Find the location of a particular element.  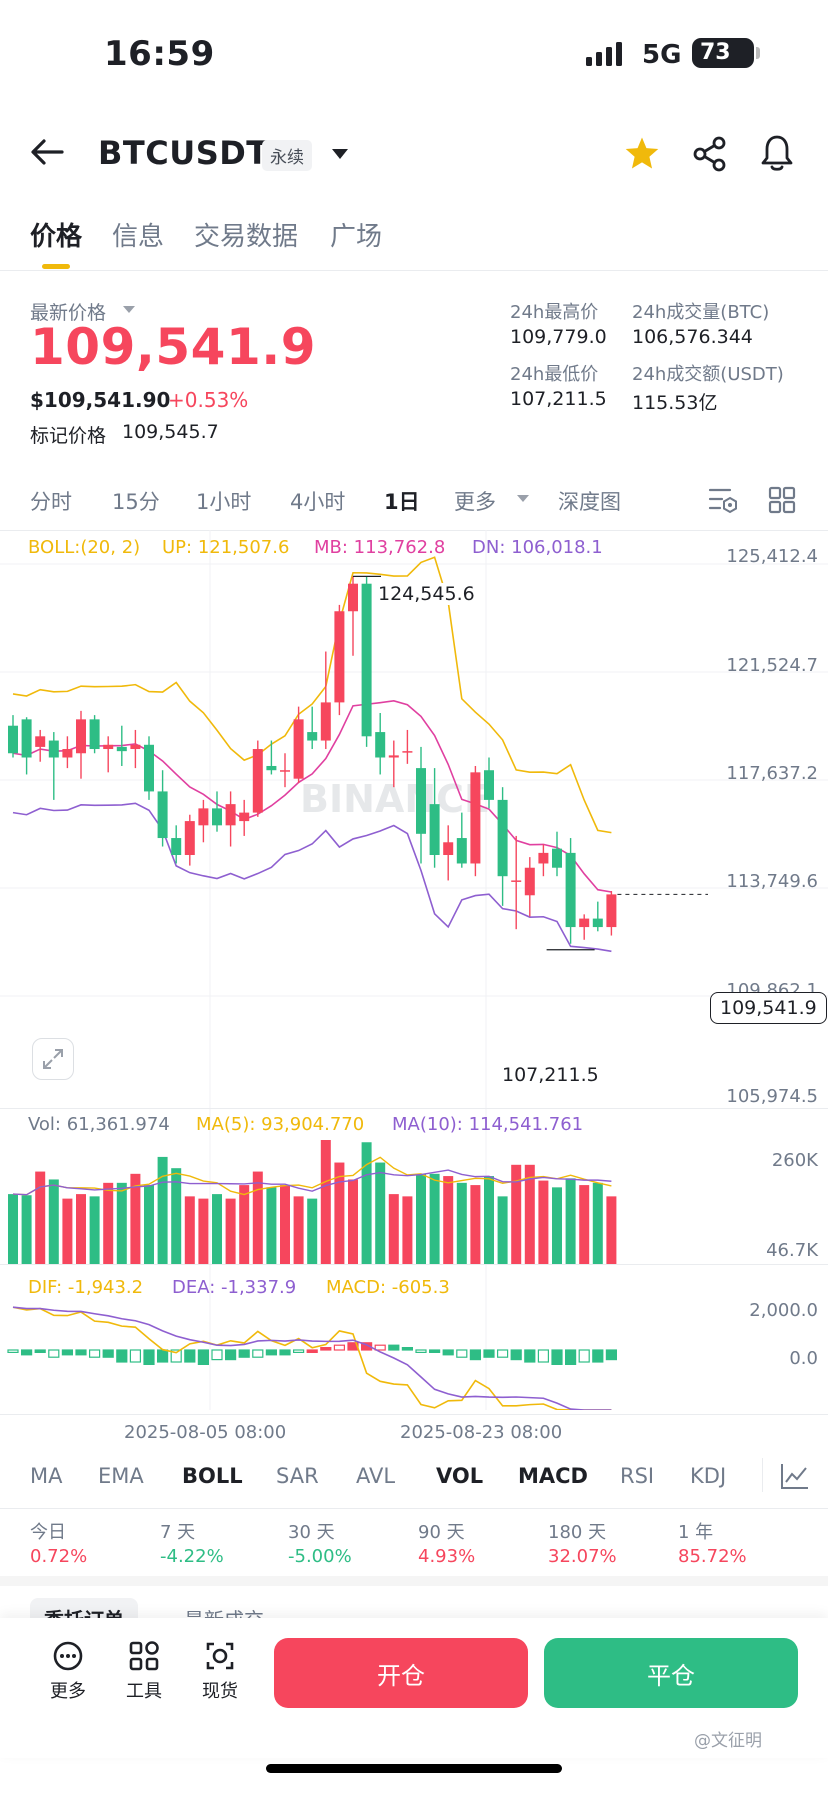

boll-up: UP: 121,507.6 is located at coordinates (226, 547).